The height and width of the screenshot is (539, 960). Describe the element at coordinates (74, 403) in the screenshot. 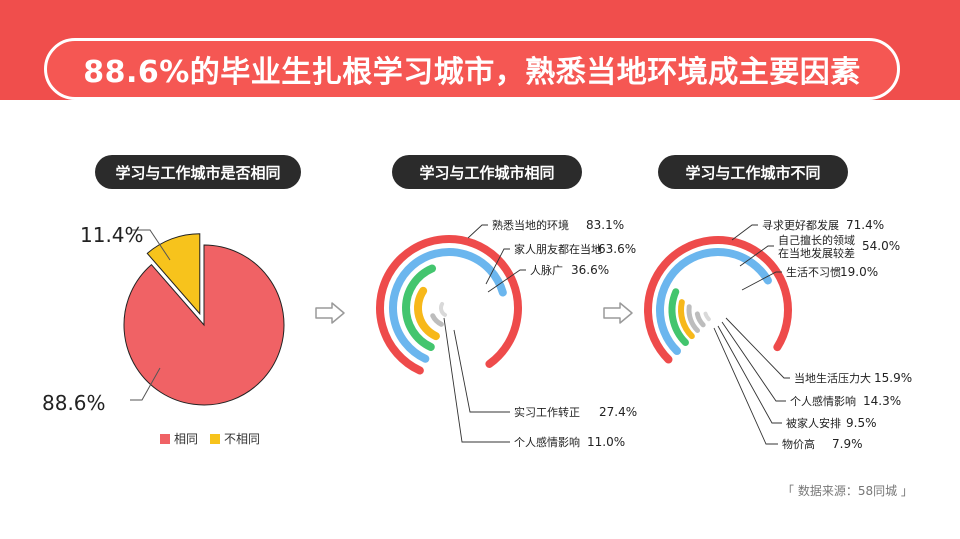

I see `pie-label-same: 88.6%` at that location.